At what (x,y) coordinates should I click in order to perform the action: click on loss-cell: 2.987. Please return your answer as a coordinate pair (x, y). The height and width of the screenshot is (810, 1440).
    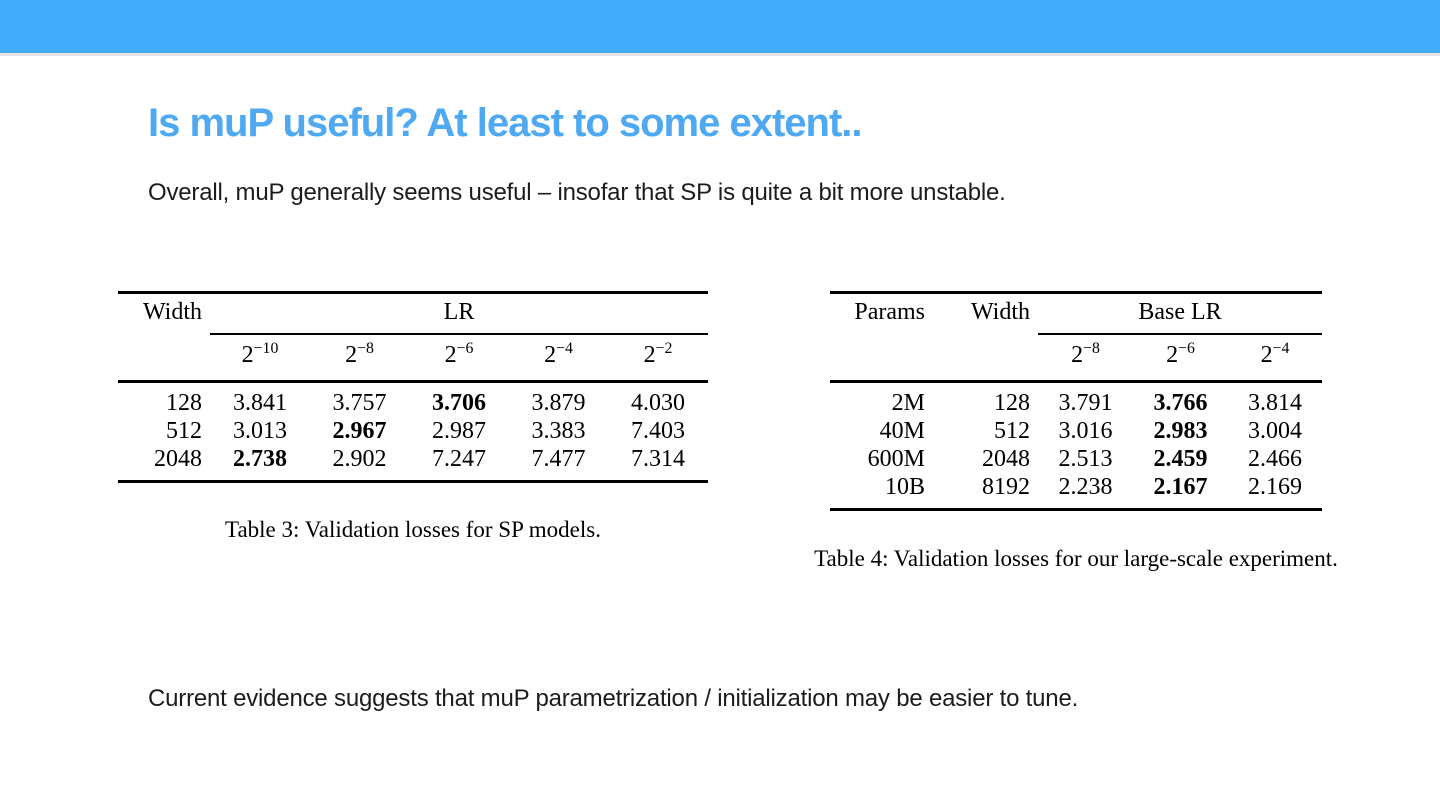
    Looking at the image, I should click on (459, 431).